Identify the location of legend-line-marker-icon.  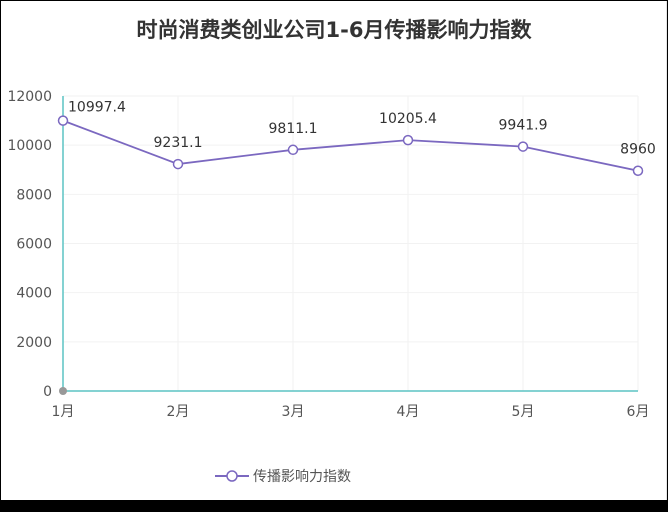
(232, 476).